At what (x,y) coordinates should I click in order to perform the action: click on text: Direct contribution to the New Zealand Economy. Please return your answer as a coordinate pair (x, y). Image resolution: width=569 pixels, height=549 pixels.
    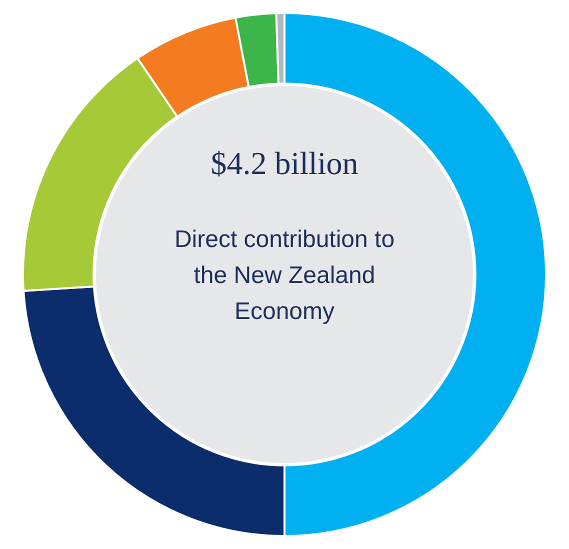
    Looking at the image, I should click on (284, 275).